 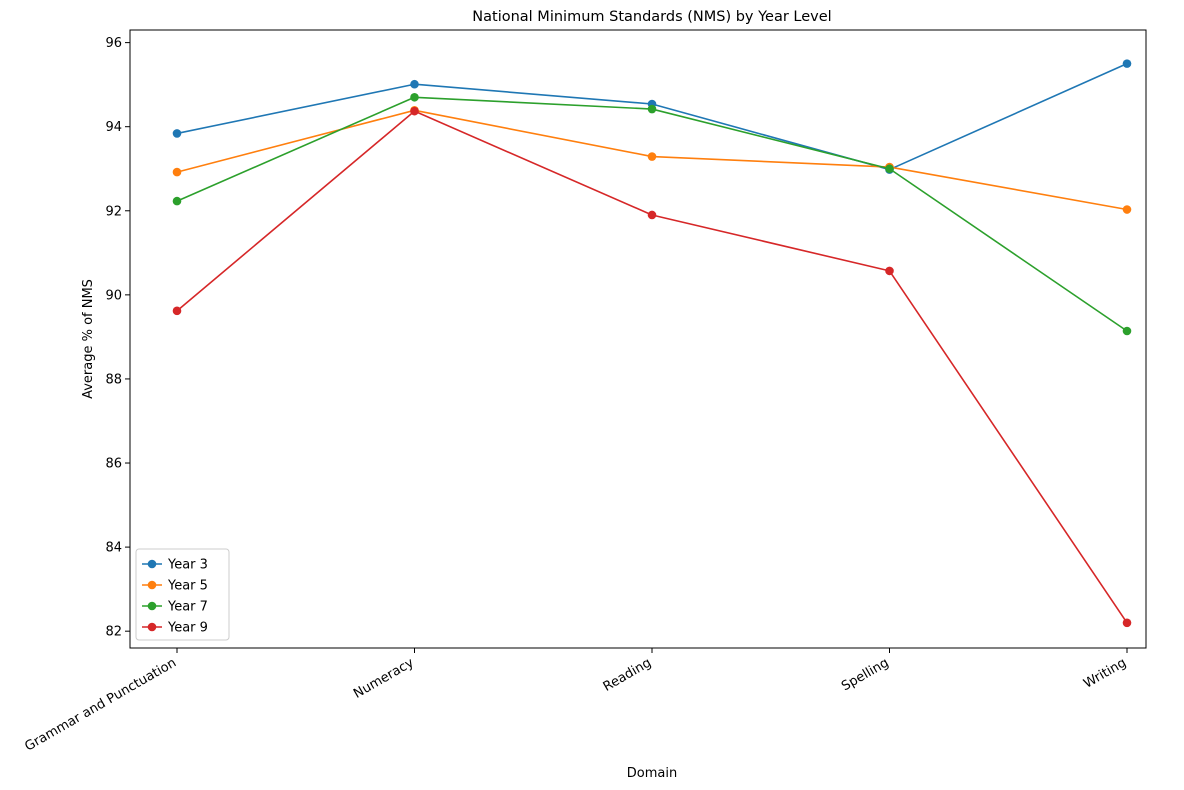 I want to click on y-tick-label: 96, so click(x=113, y=43).